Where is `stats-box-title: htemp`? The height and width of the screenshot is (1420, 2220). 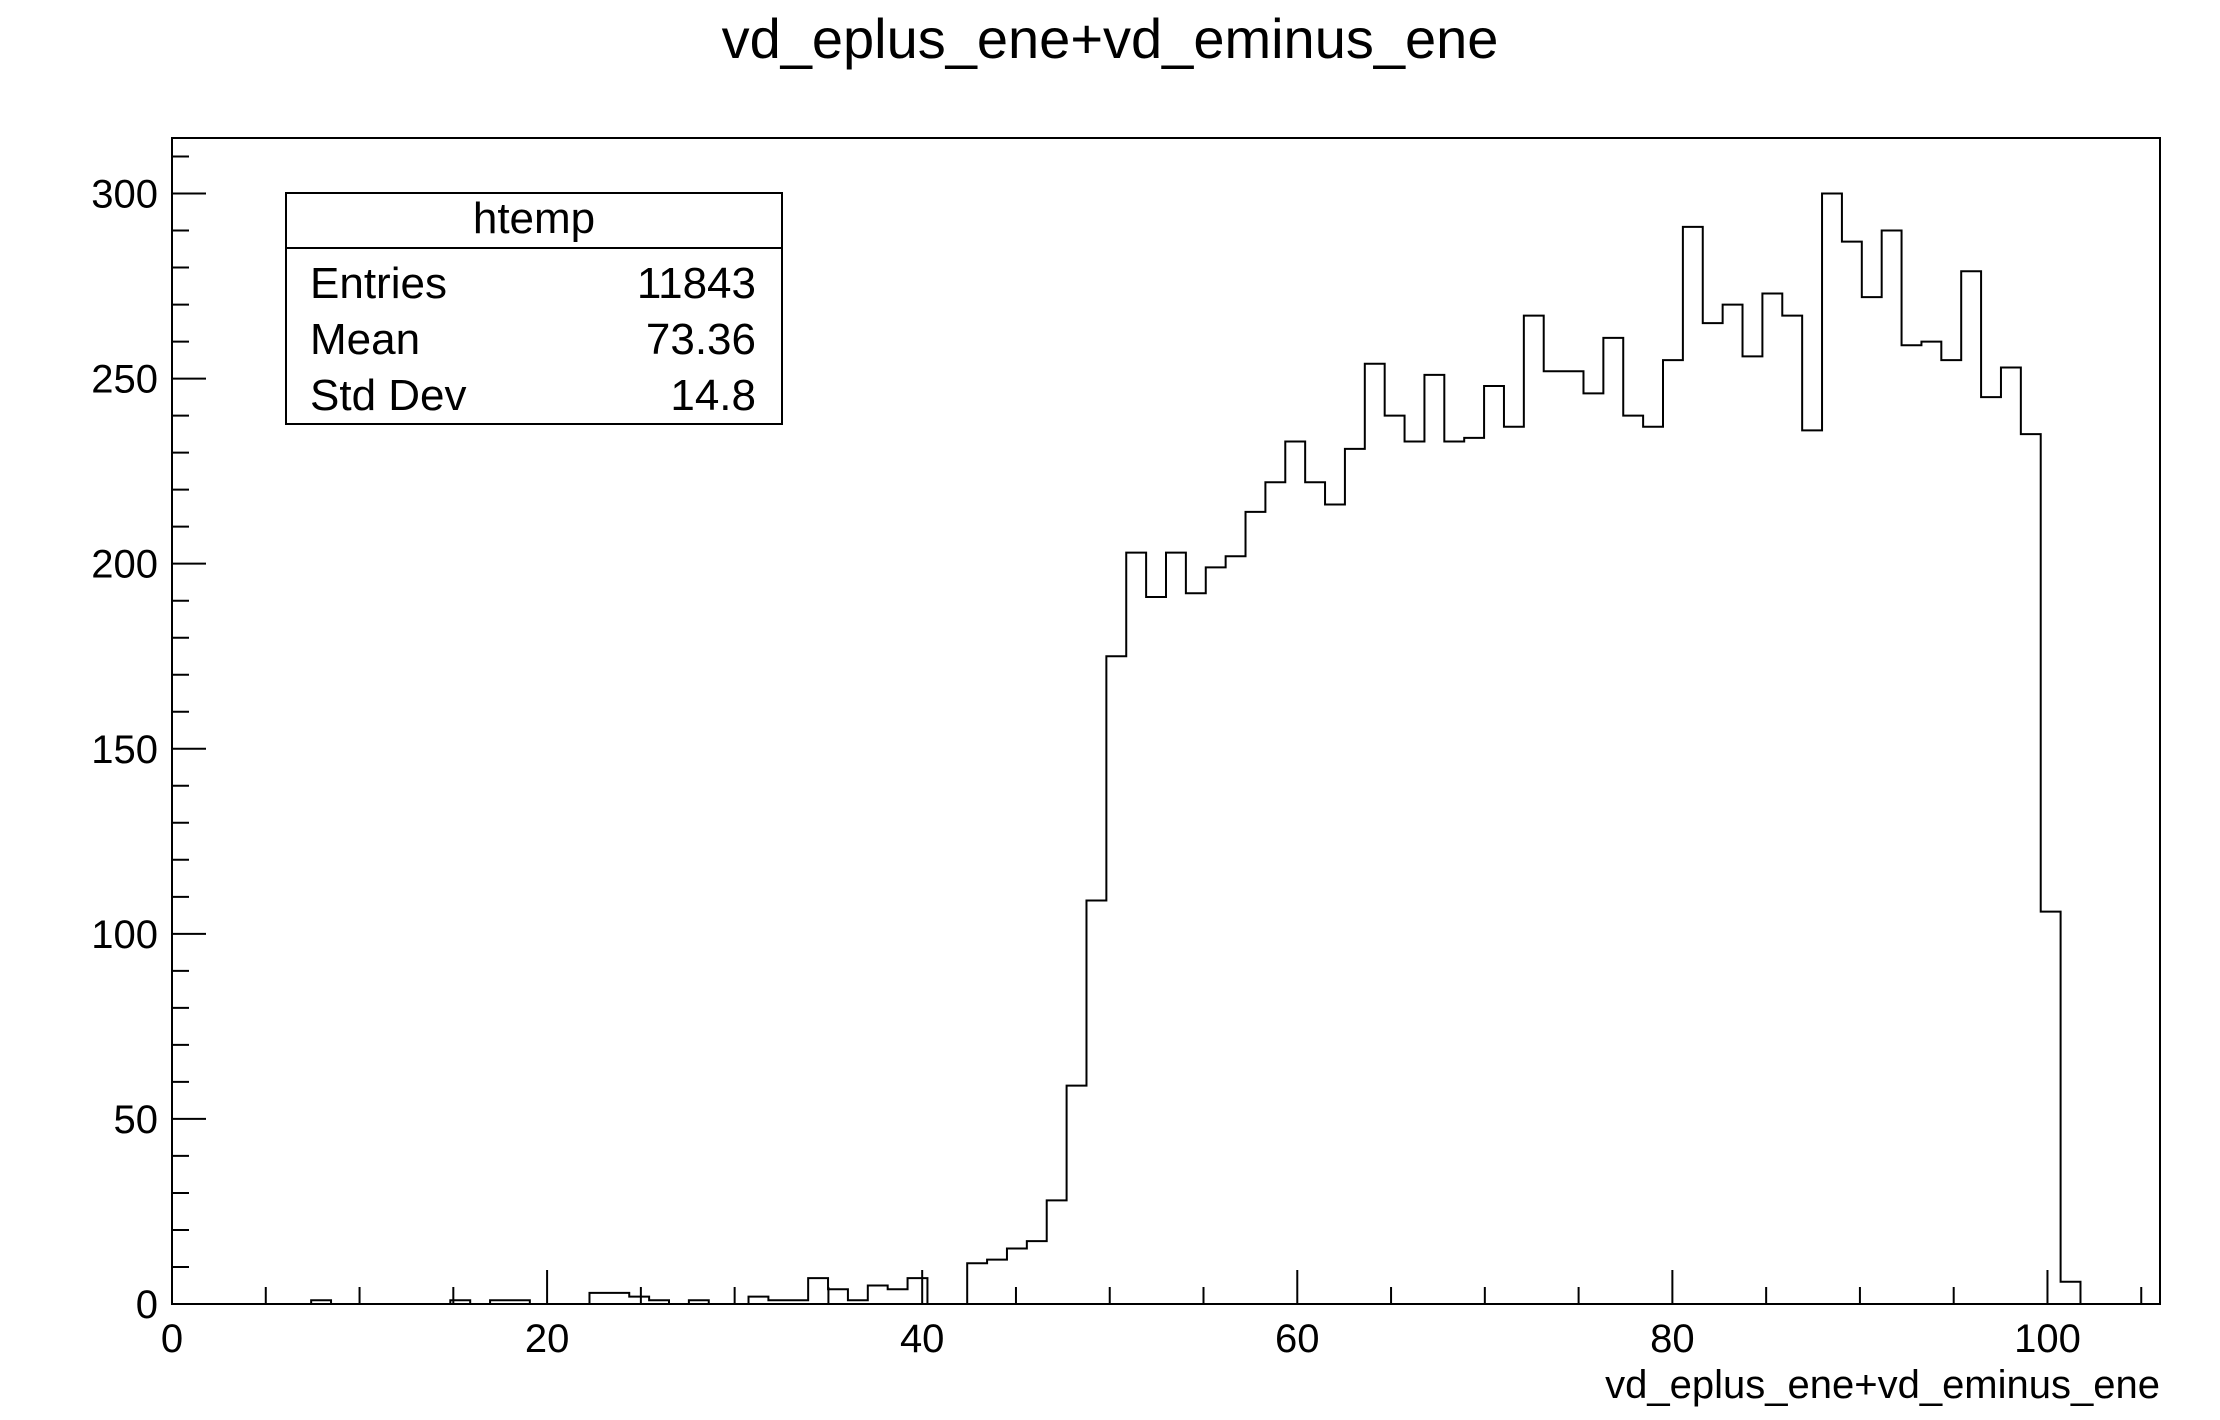
stats-box-title: htemp is located at coordinates (534, 218).